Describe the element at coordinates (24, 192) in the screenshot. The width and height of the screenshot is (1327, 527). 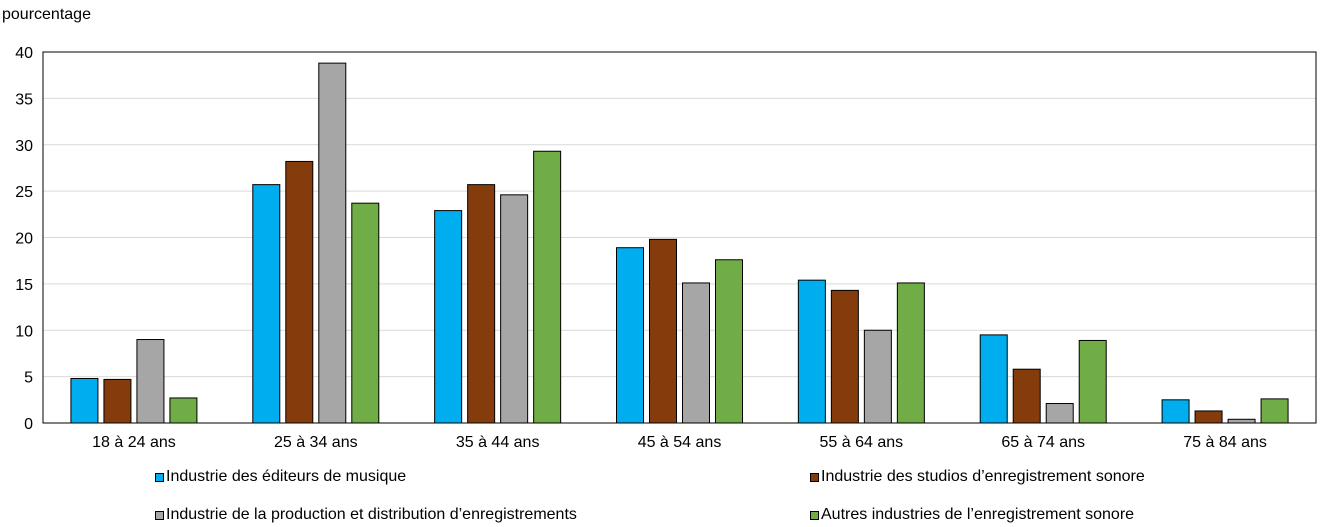
I see `y-tick-label: 25` at that location.